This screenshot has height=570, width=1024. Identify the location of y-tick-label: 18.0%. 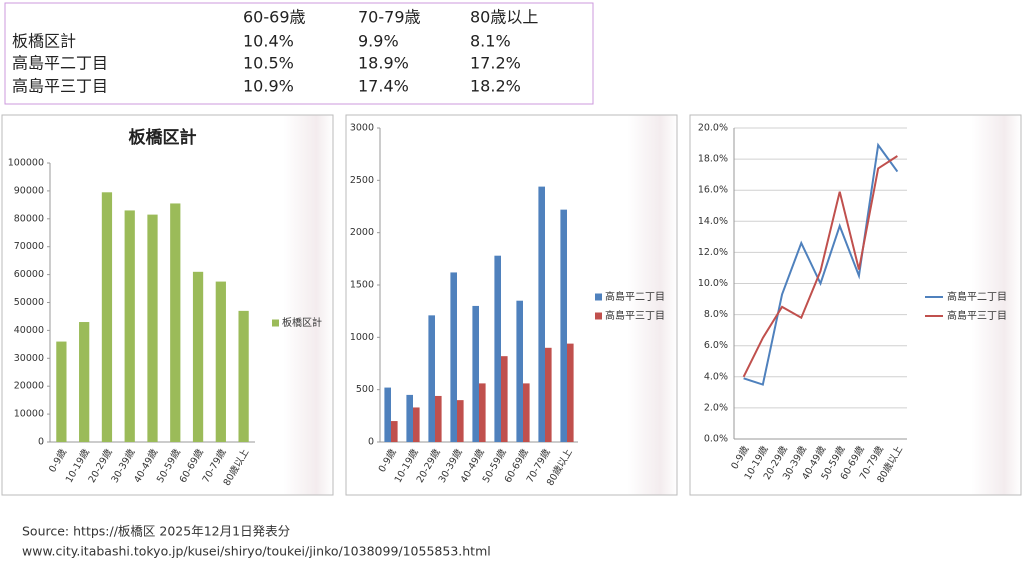
(713, 159).